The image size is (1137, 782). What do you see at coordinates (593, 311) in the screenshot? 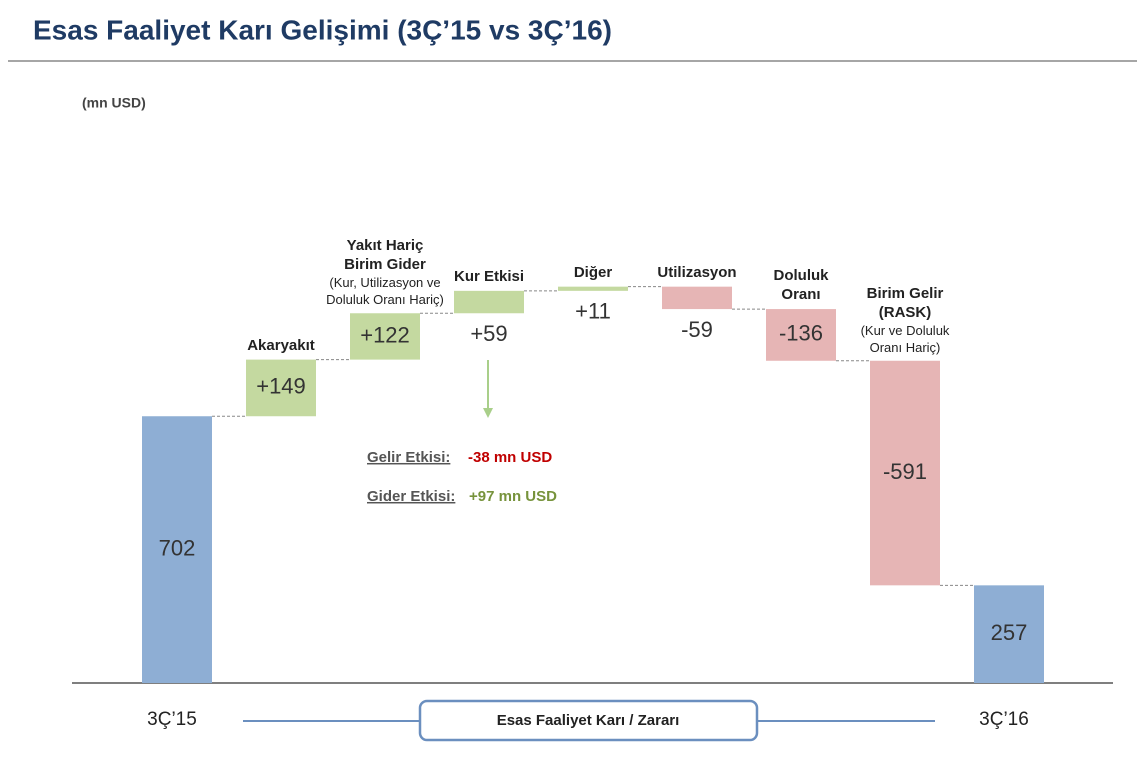
I see `value-label: +11` at bounding box center [593, 311].